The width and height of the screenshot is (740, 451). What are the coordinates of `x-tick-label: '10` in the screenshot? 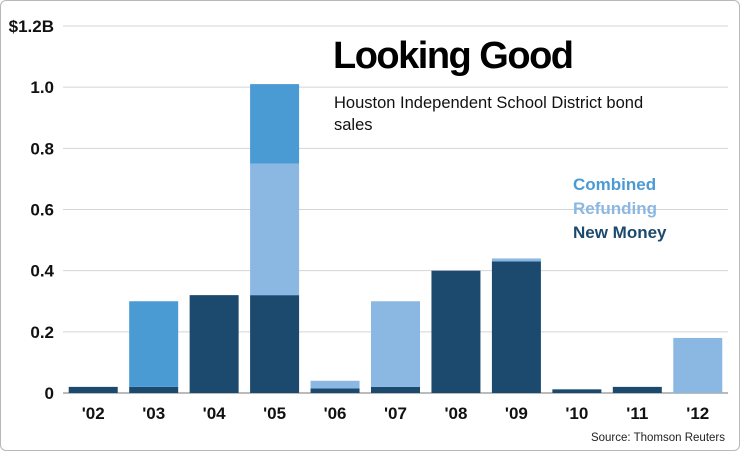 It's located at (576, 413).